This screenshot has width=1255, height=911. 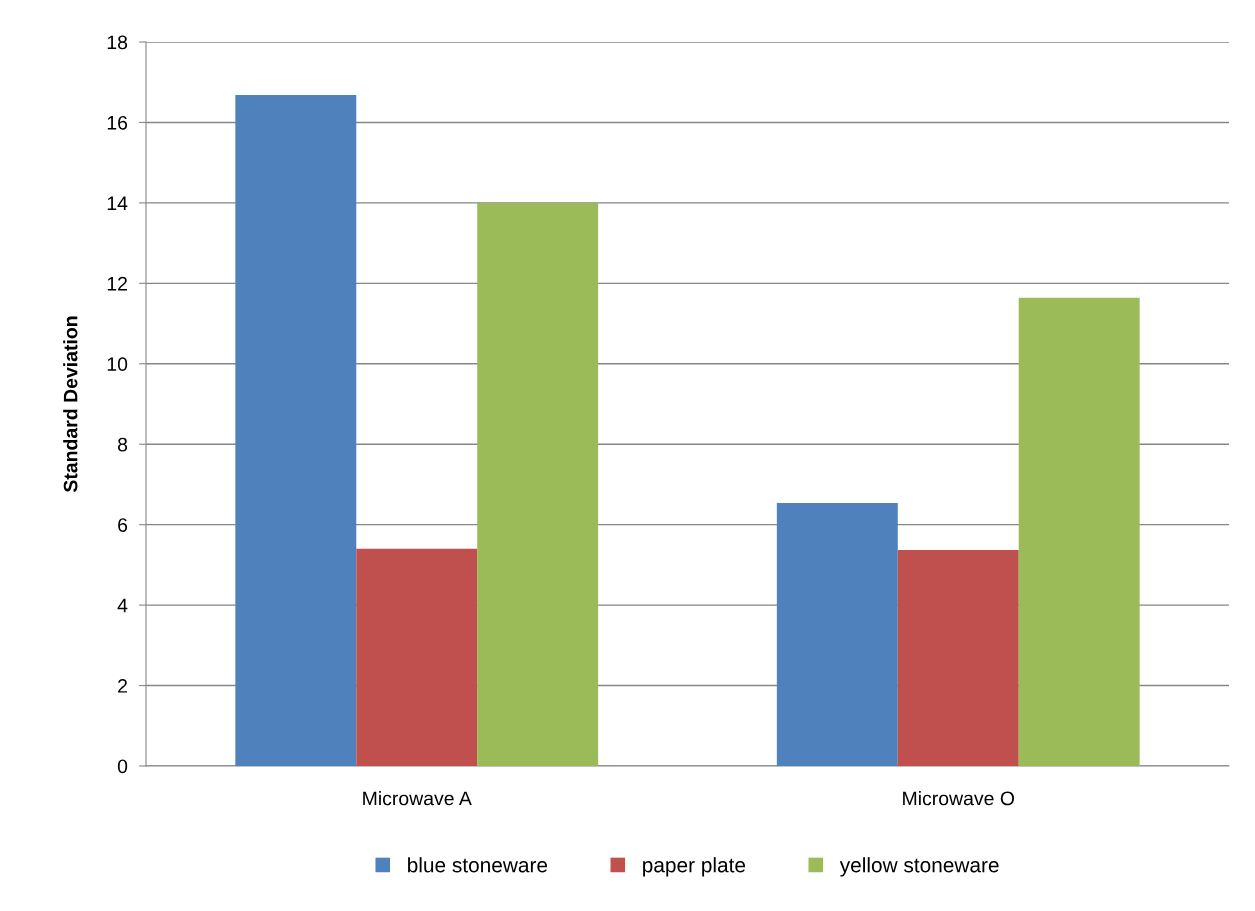 I want to click on legend-label: paper plate, so click(x=694, y=867).